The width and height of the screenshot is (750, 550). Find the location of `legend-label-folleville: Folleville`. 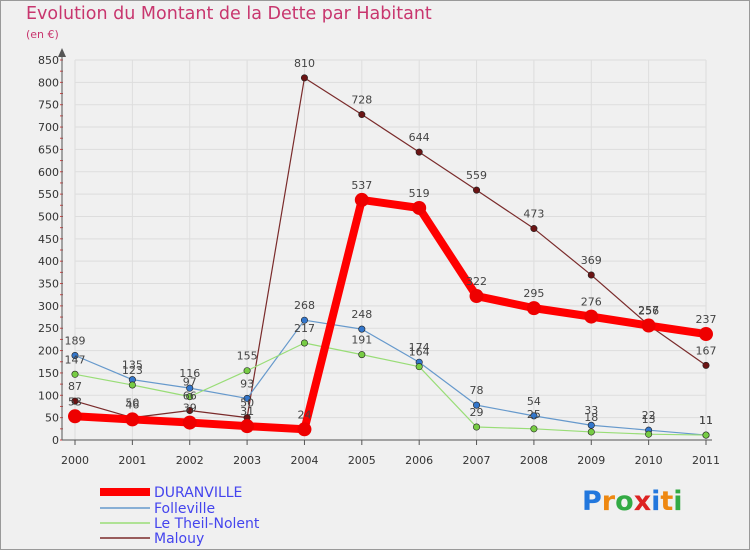

legend-label-folleville: Folleville is located at coordinates (184, 509).